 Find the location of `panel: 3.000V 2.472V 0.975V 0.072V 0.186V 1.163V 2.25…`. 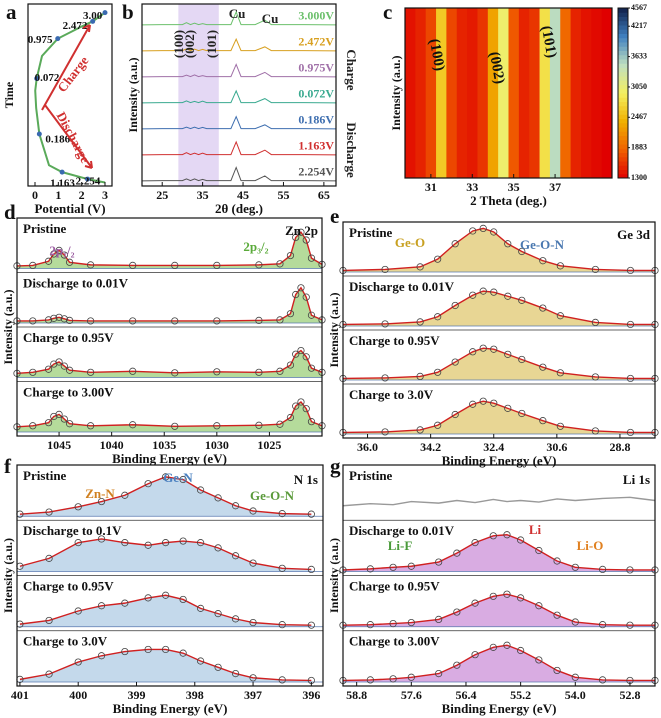

panel: 3.000V 2.472V 0.975V 0.072V 0.186V 1.163V 2.25… is located at coordinates (242, 109).